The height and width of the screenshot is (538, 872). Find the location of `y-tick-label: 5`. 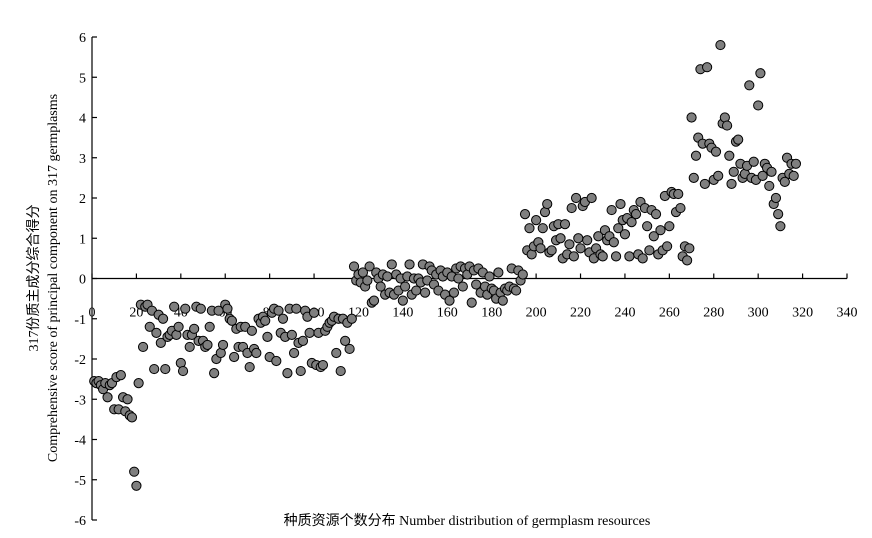

y-tick-label: 5 is located at coordinates (82, 78).